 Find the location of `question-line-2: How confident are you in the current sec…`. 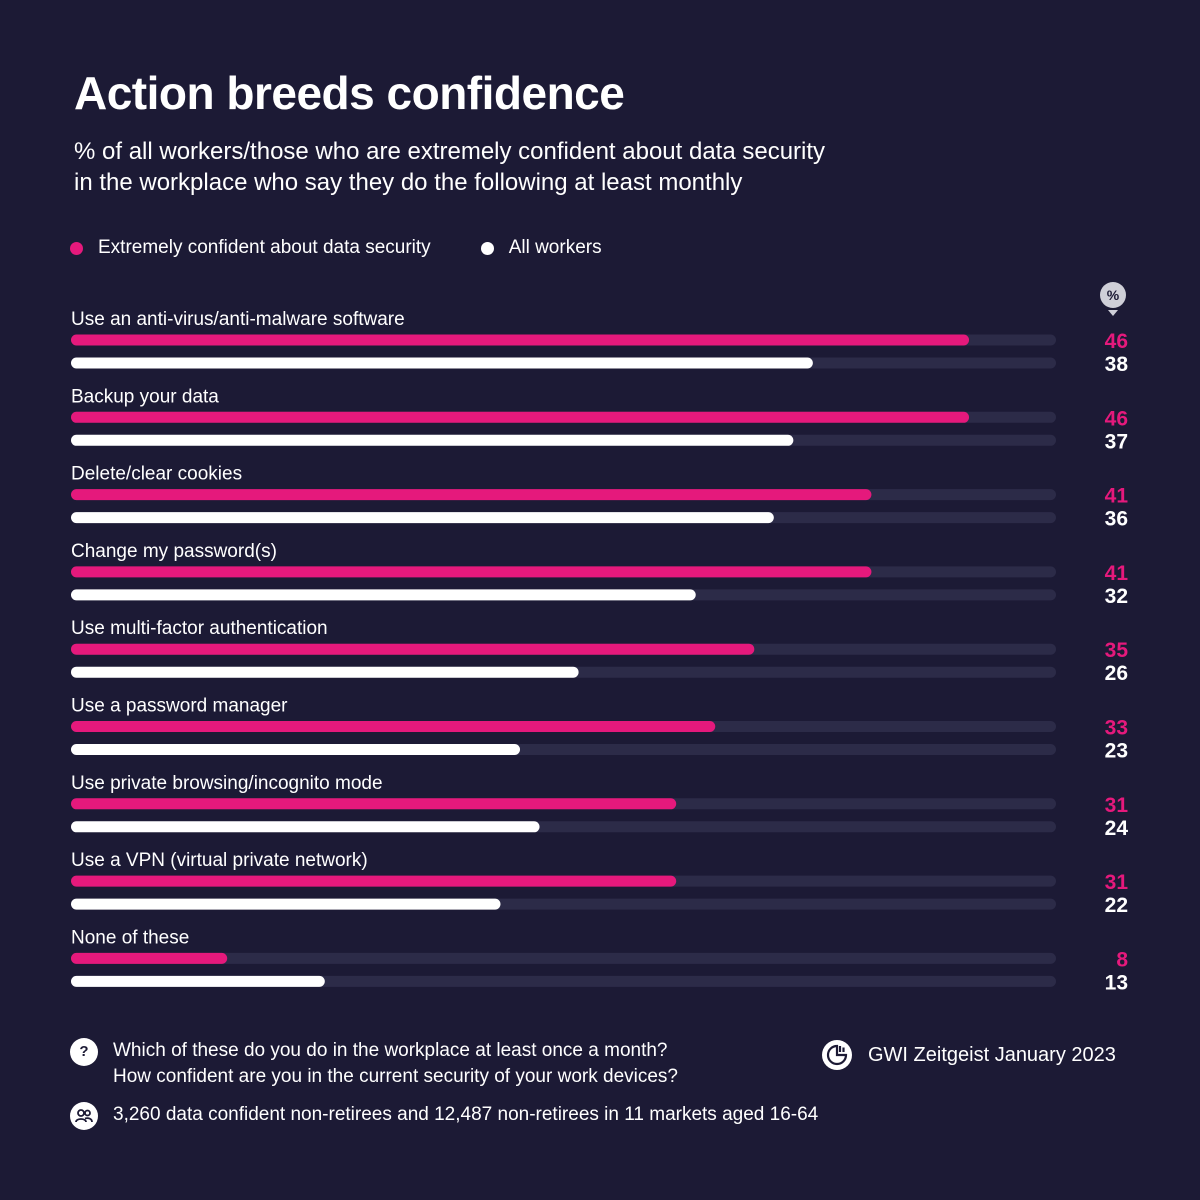

question-line-2: How confident are you in the current sec… is located at coordinates (395, 1076).